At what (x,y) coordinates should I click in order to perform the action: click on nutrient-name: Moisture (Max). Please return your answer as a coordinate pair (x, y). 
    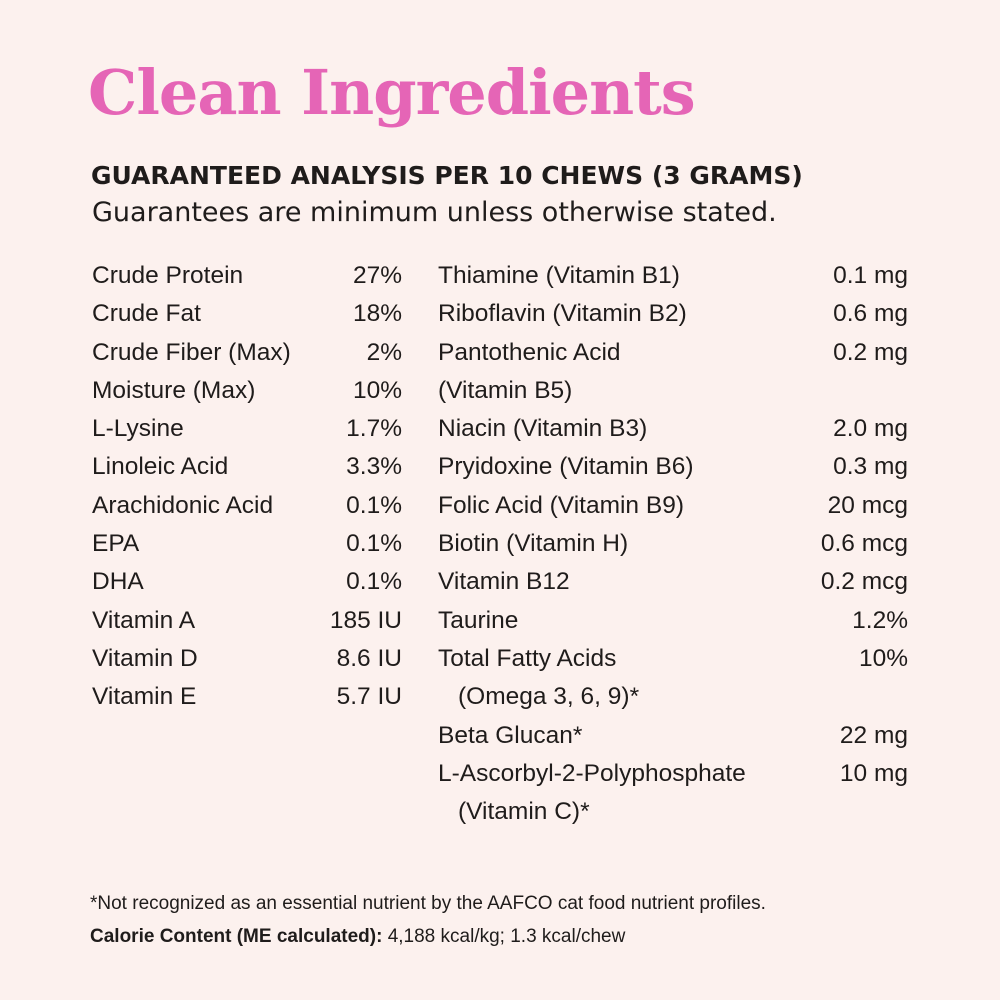
    Looking at the image, I should click on (174, 390).